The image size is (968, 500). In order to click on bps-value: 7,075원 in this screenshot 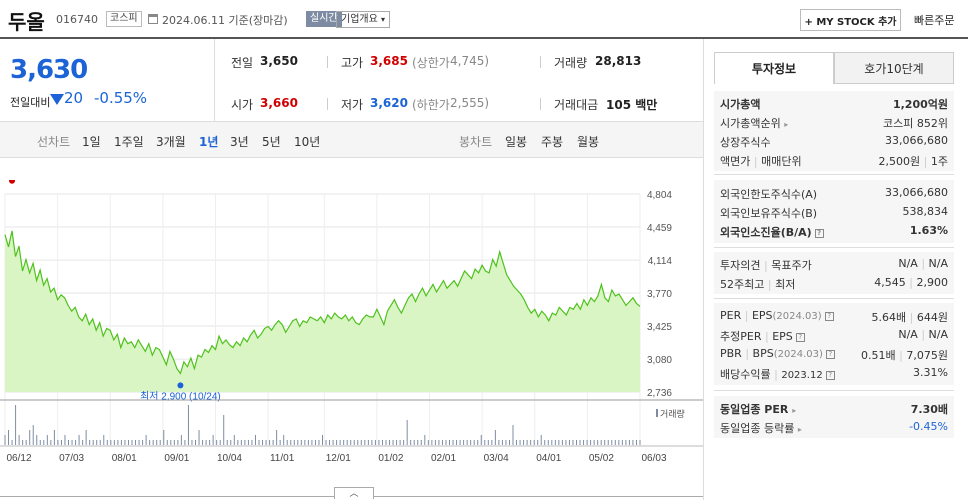, I will do `click(927, 355)`.